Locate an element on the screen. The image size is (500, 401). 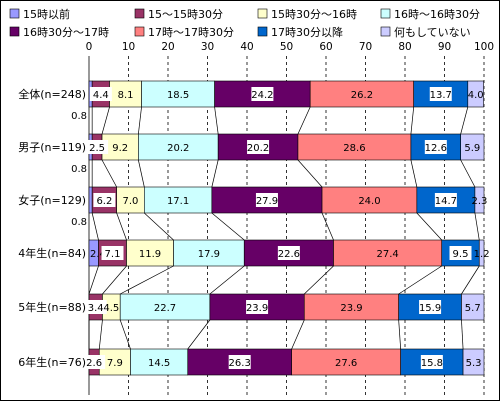
data-label: 24.0 is located at coordinates (369, 201).